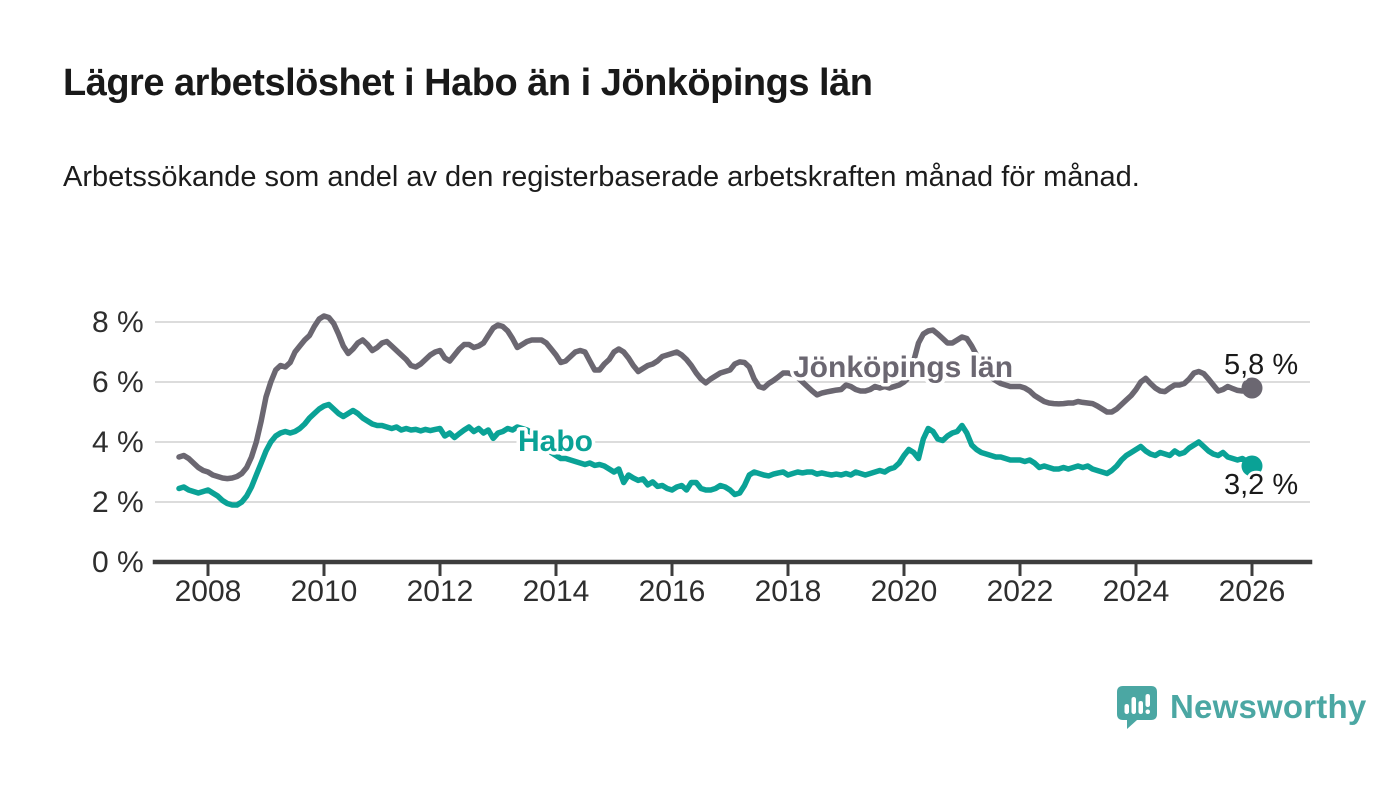  I want to click on y-axis-tick-label: 2 %, so click(118, 502).